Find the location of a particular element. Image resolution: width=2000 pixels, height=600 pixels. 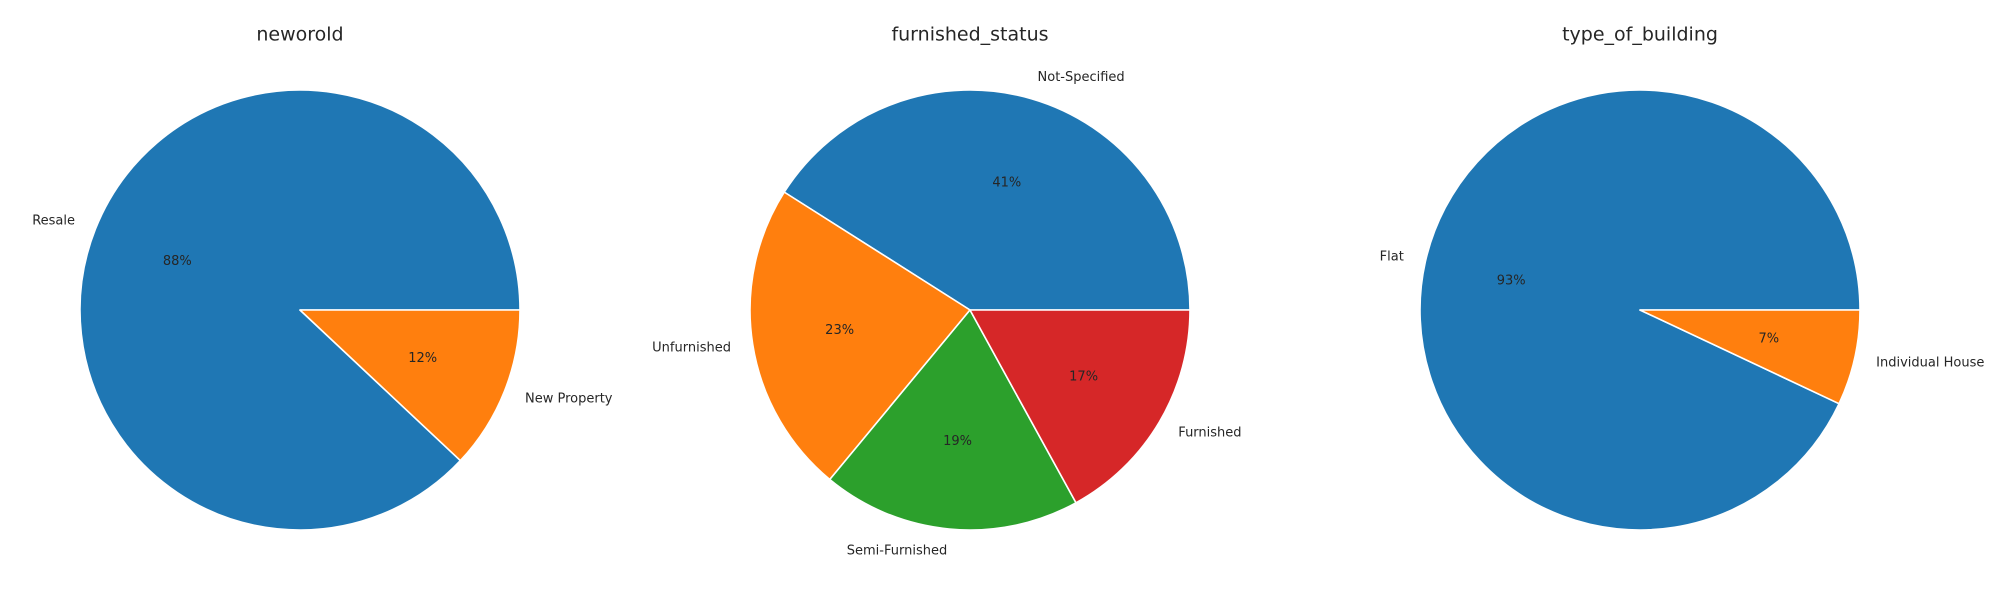

pie-title: neworold is located at coordinates (299, 35).